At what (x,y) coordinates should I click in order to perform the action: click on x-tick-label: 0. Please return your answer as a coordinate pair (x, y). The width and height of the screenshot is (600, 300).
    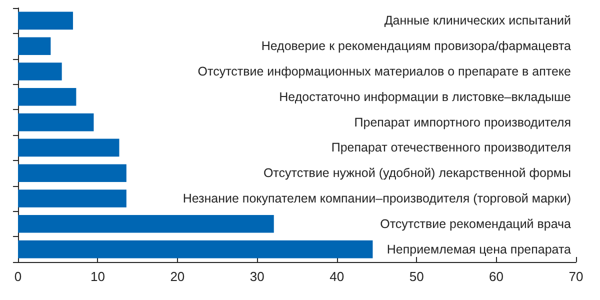
    Looking at the image, I should click on (18, 276).